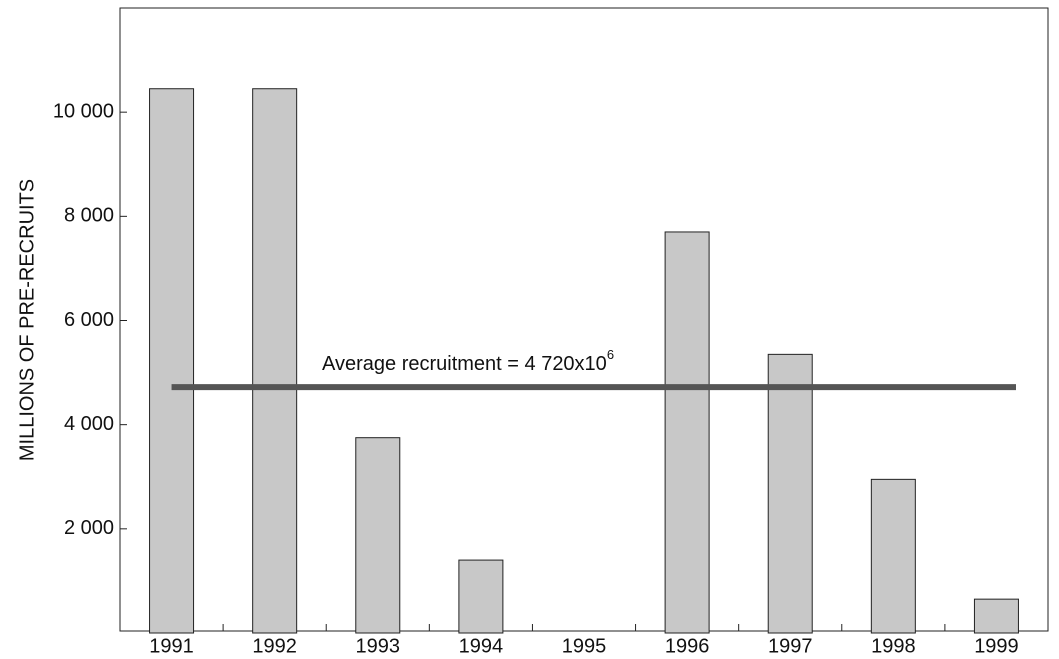 This screenshot has width=1059, height=659. Describe the element at coordinates (274, 646) in the screenshot. I see `x-tick-label: 1992` at that location.